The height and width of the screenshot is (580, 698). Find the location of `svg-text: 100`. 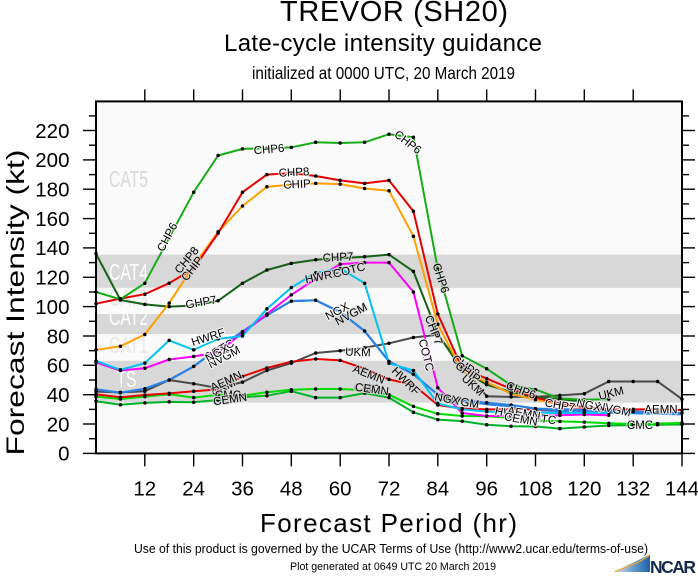

svg-text: 100 is located at coordinates (52, 307).